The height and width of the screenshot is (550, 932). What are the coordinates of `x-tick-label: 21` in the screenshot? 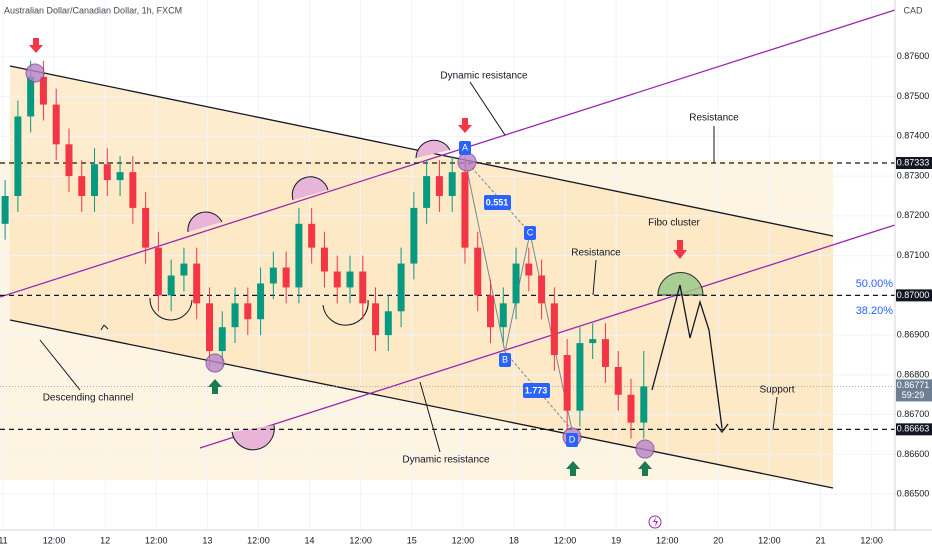 It's located at (820, 540).